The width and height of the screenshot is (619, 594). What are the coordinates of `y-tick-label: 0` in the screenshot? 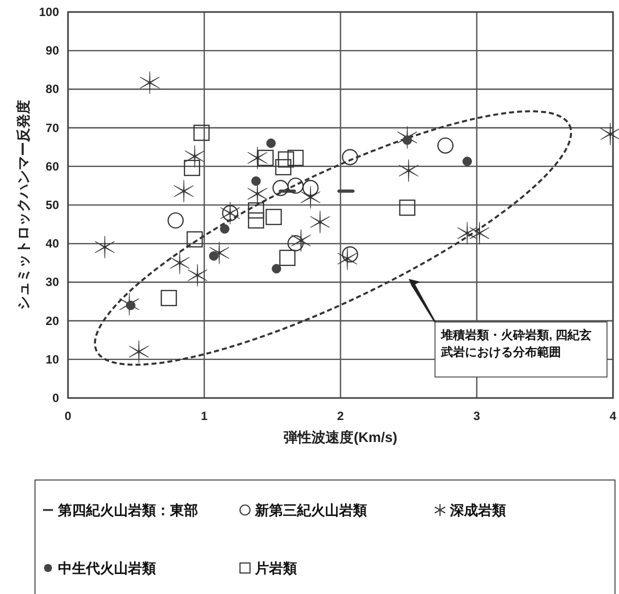 It's located at (56, 398).